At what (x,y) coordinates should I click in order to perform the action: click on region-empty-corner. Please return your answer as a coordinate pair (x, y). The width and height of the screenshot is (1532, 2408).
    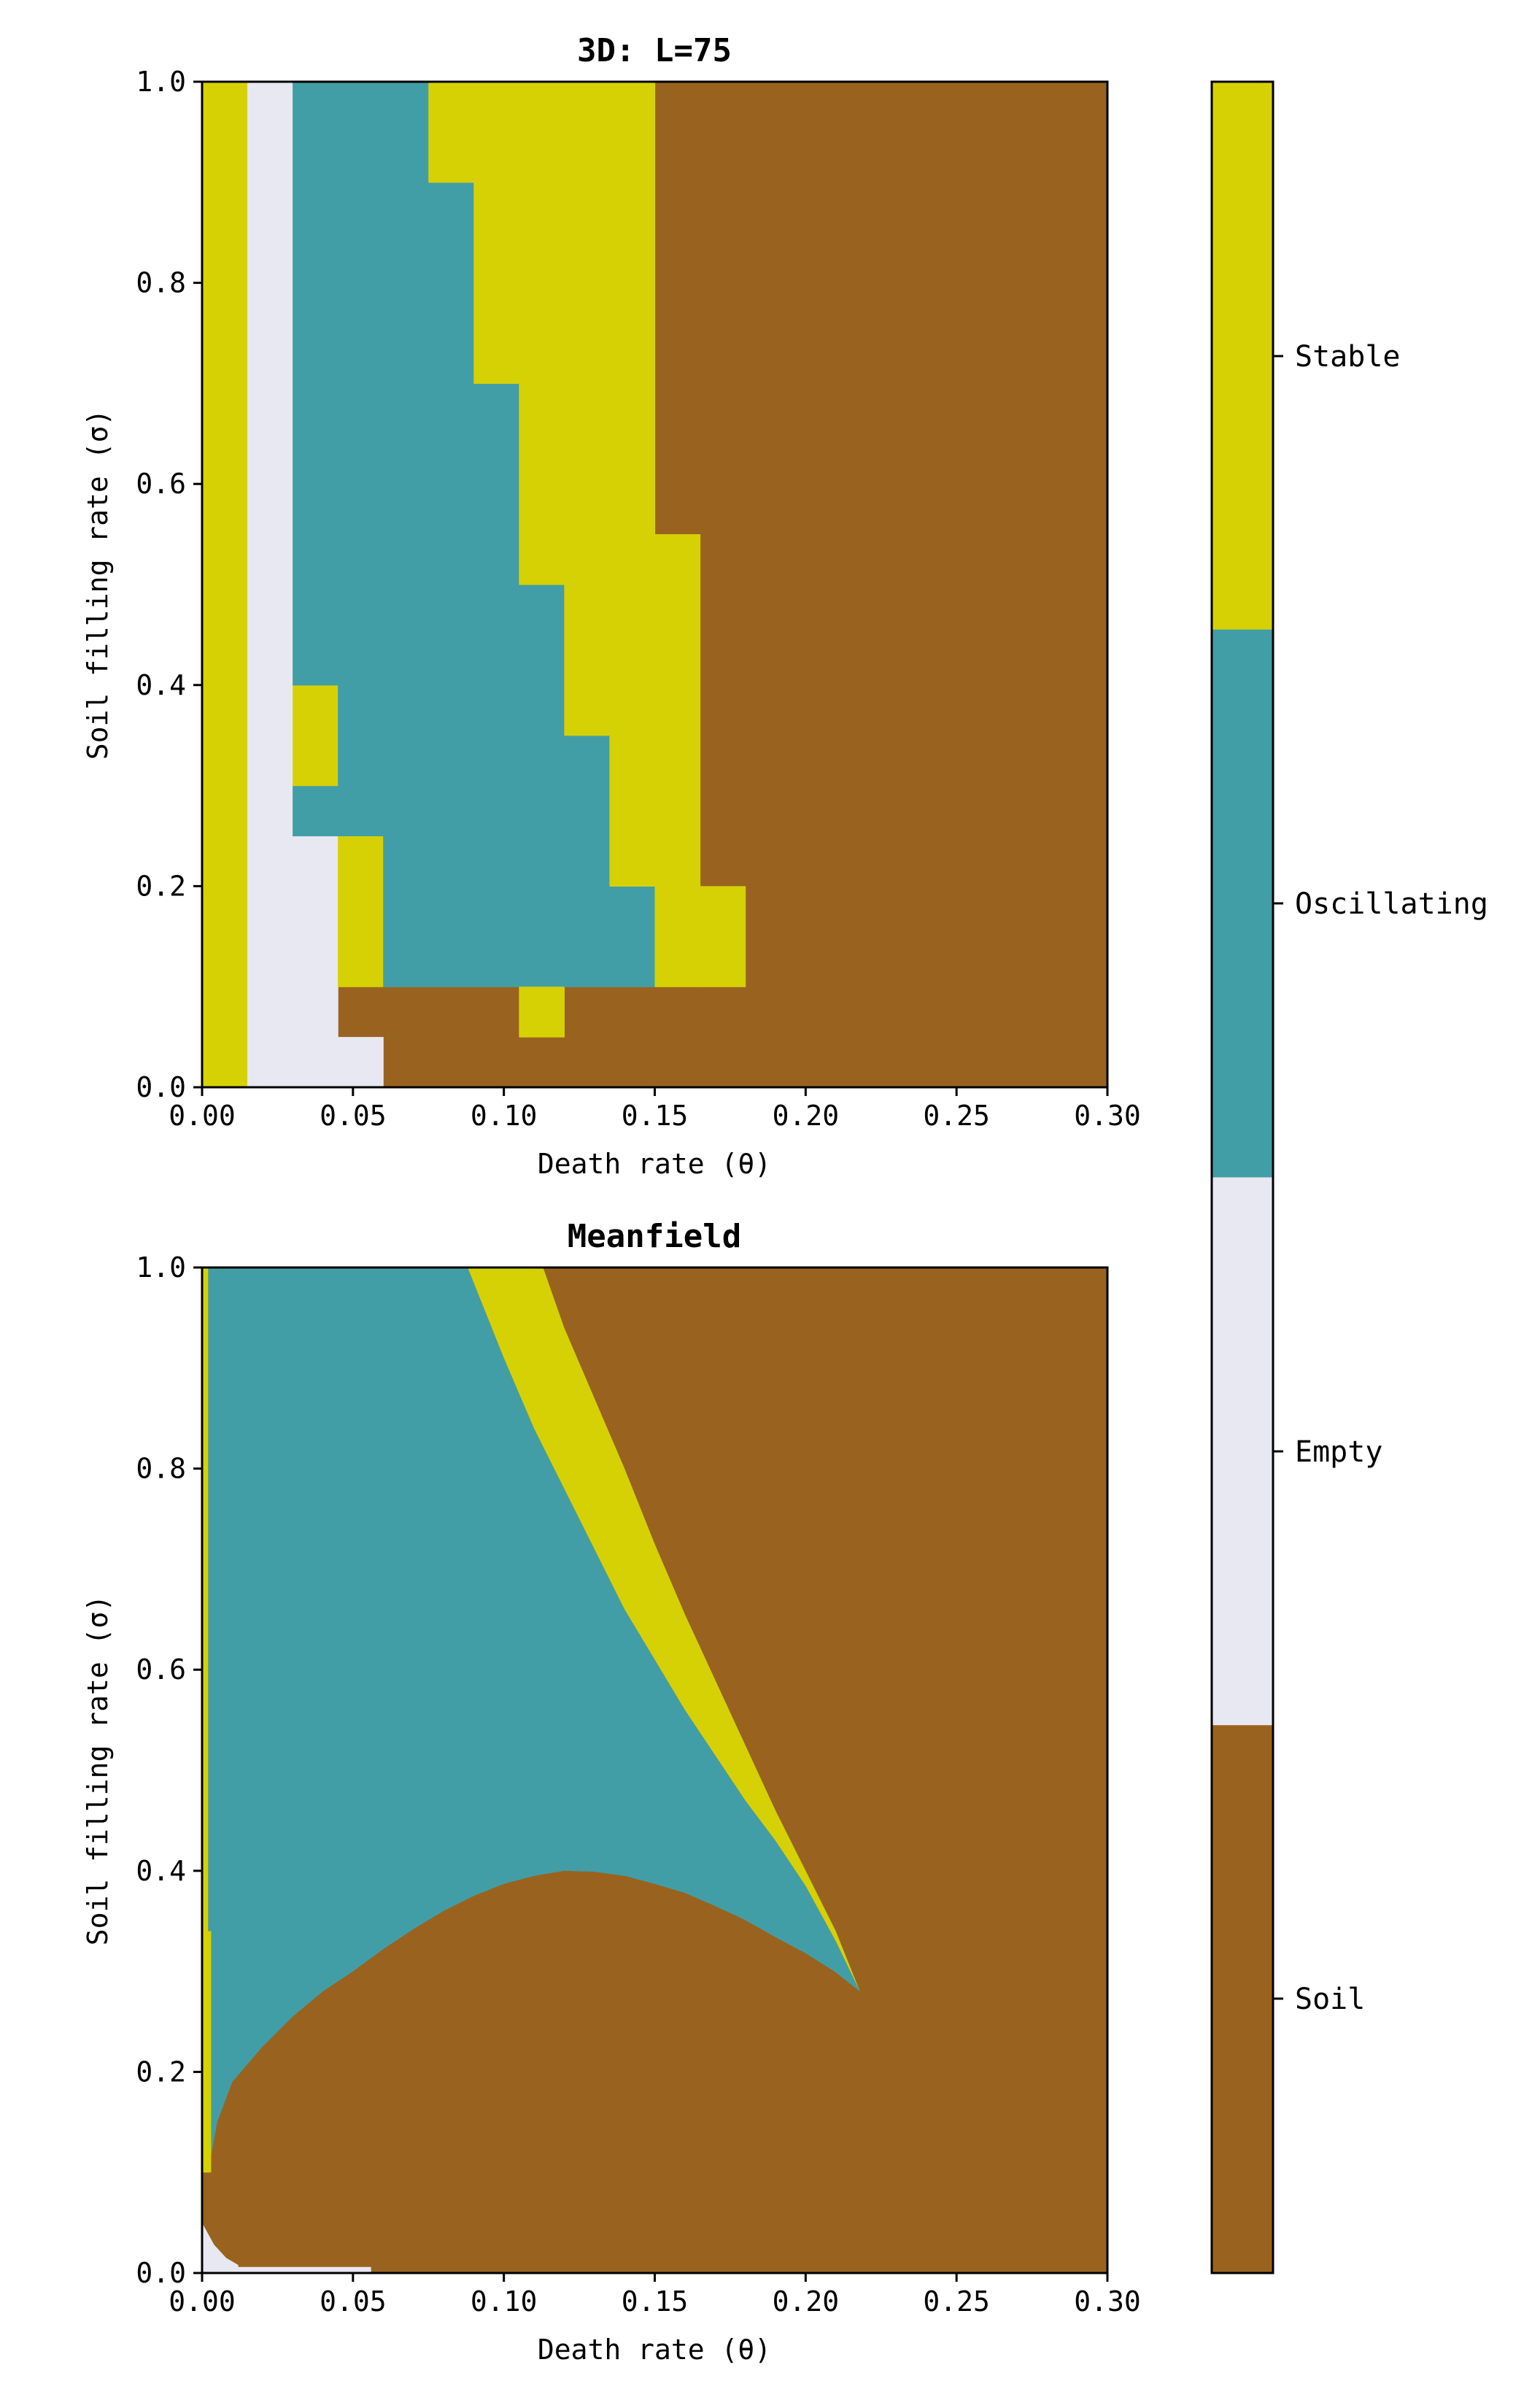
    Looking at the image, I should click on (221, 2248).